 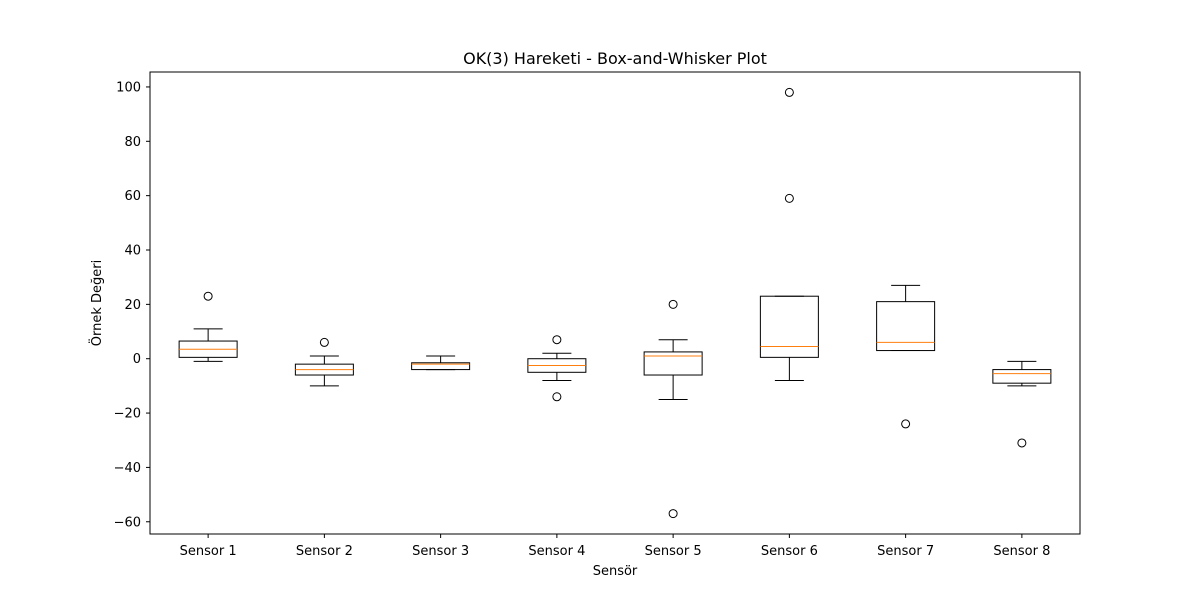 What do you see at coordinates (324, 551) in the screenshot?
I see `x-tick-label: Sensor 2` at bounding box center [324, 551].